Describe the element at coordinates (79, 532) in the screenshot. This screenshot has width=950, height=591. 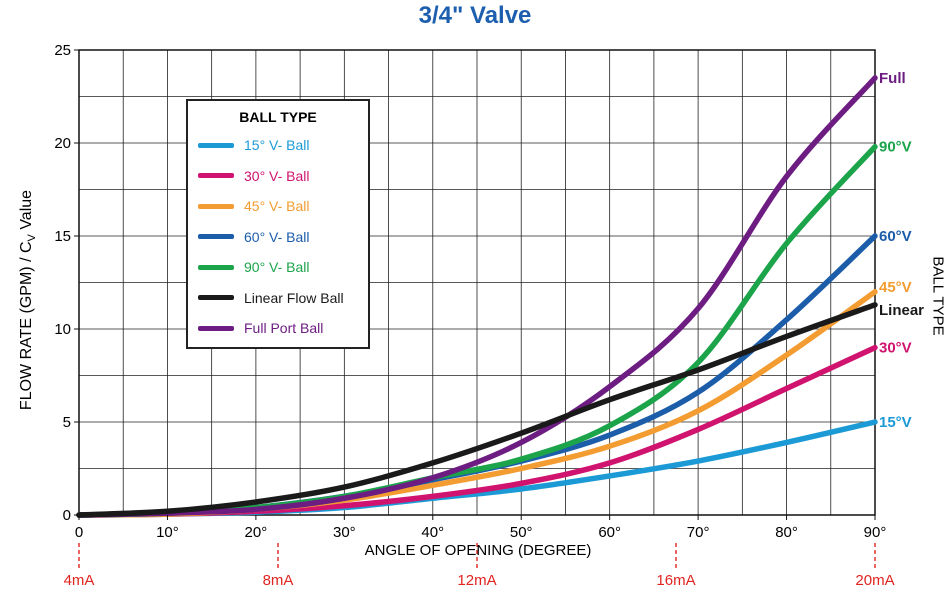
I see `x-tick-label: 0` at that location.